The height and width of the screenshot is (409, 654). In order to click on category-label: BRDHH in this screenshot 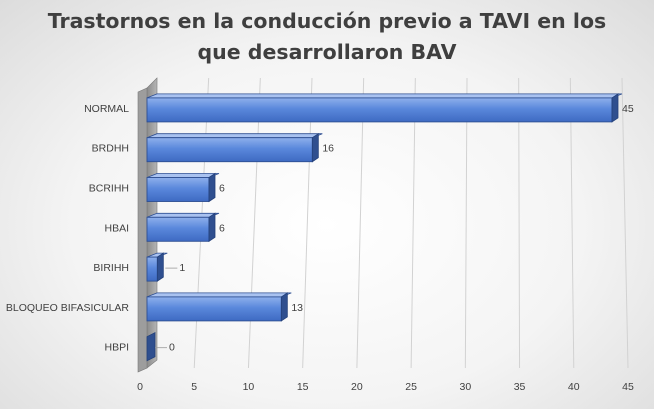, I will do `click(110, 149)`.